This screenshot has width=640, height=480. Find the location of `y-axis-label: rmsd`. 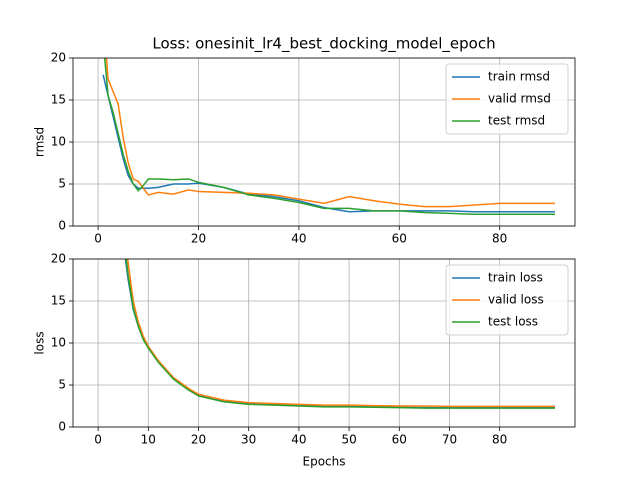

y-axis-label: rmsd is located at coordinates (40, 142).